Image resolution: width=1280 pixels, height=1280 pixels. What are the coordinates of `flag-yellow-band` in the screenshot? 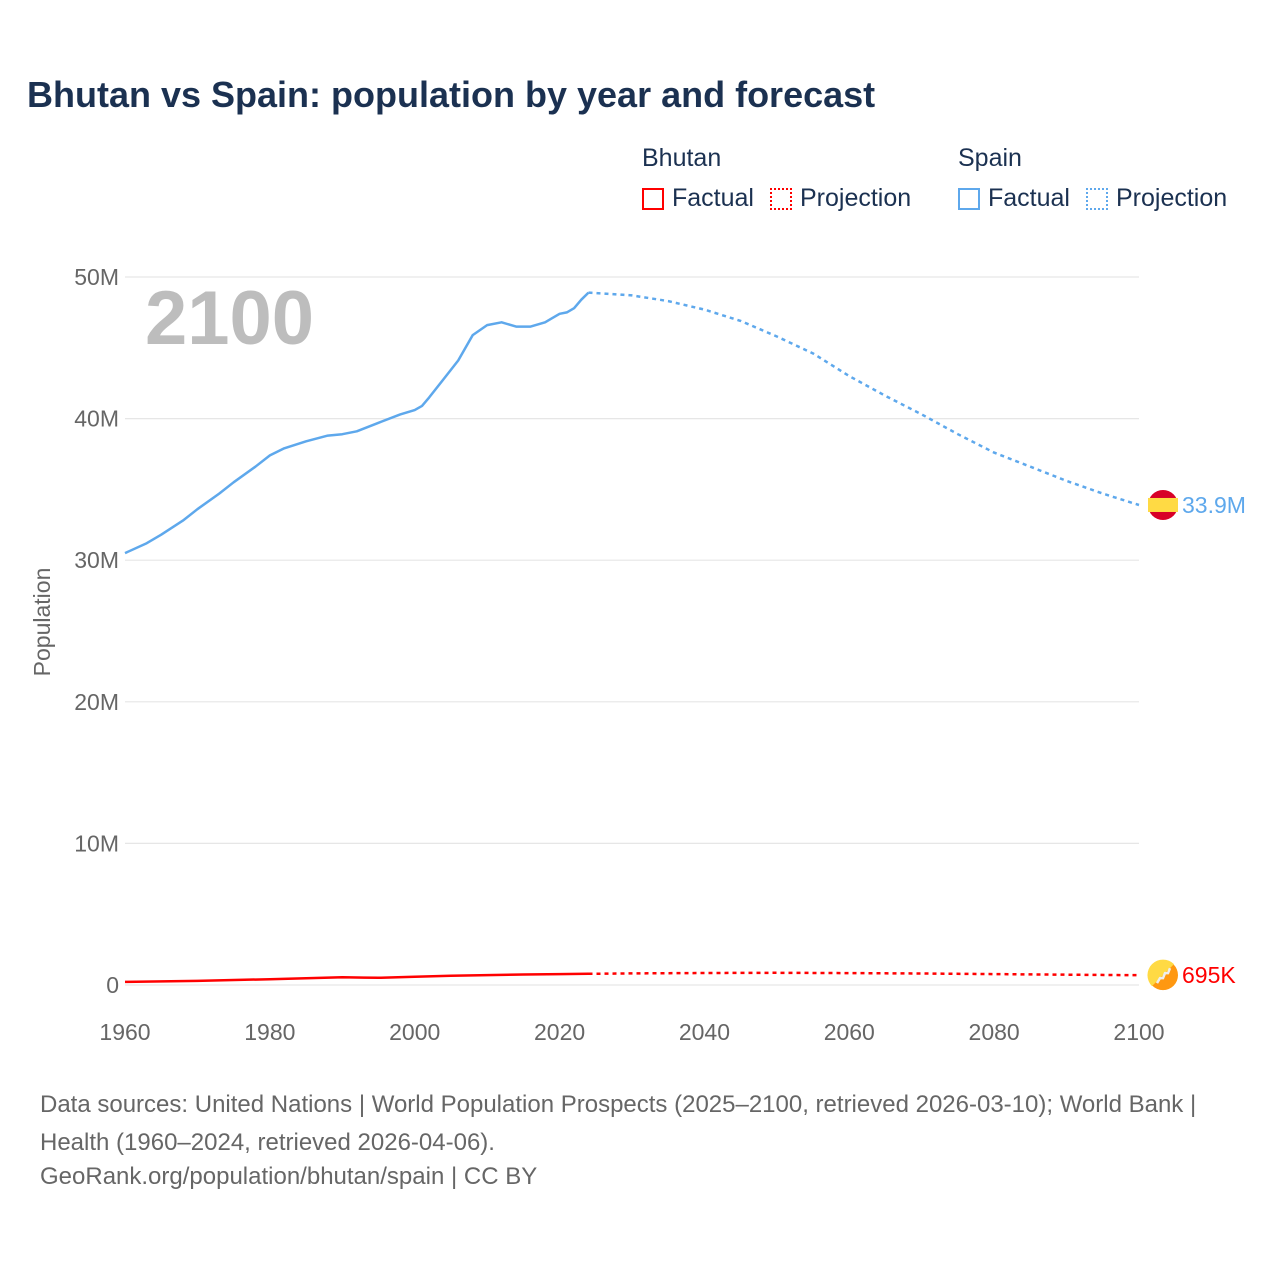 It's located at (1163, 504).